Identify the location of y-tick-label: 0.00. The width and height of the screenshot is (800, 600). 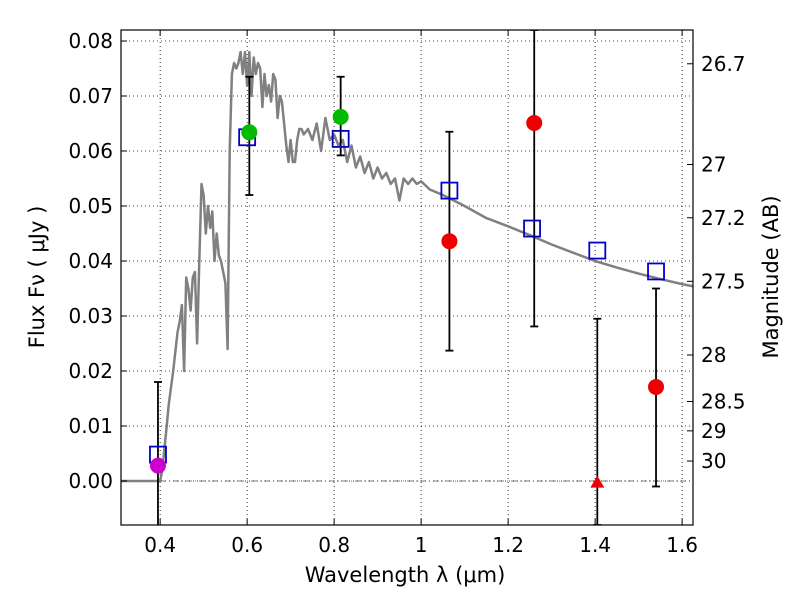
(90, 481).